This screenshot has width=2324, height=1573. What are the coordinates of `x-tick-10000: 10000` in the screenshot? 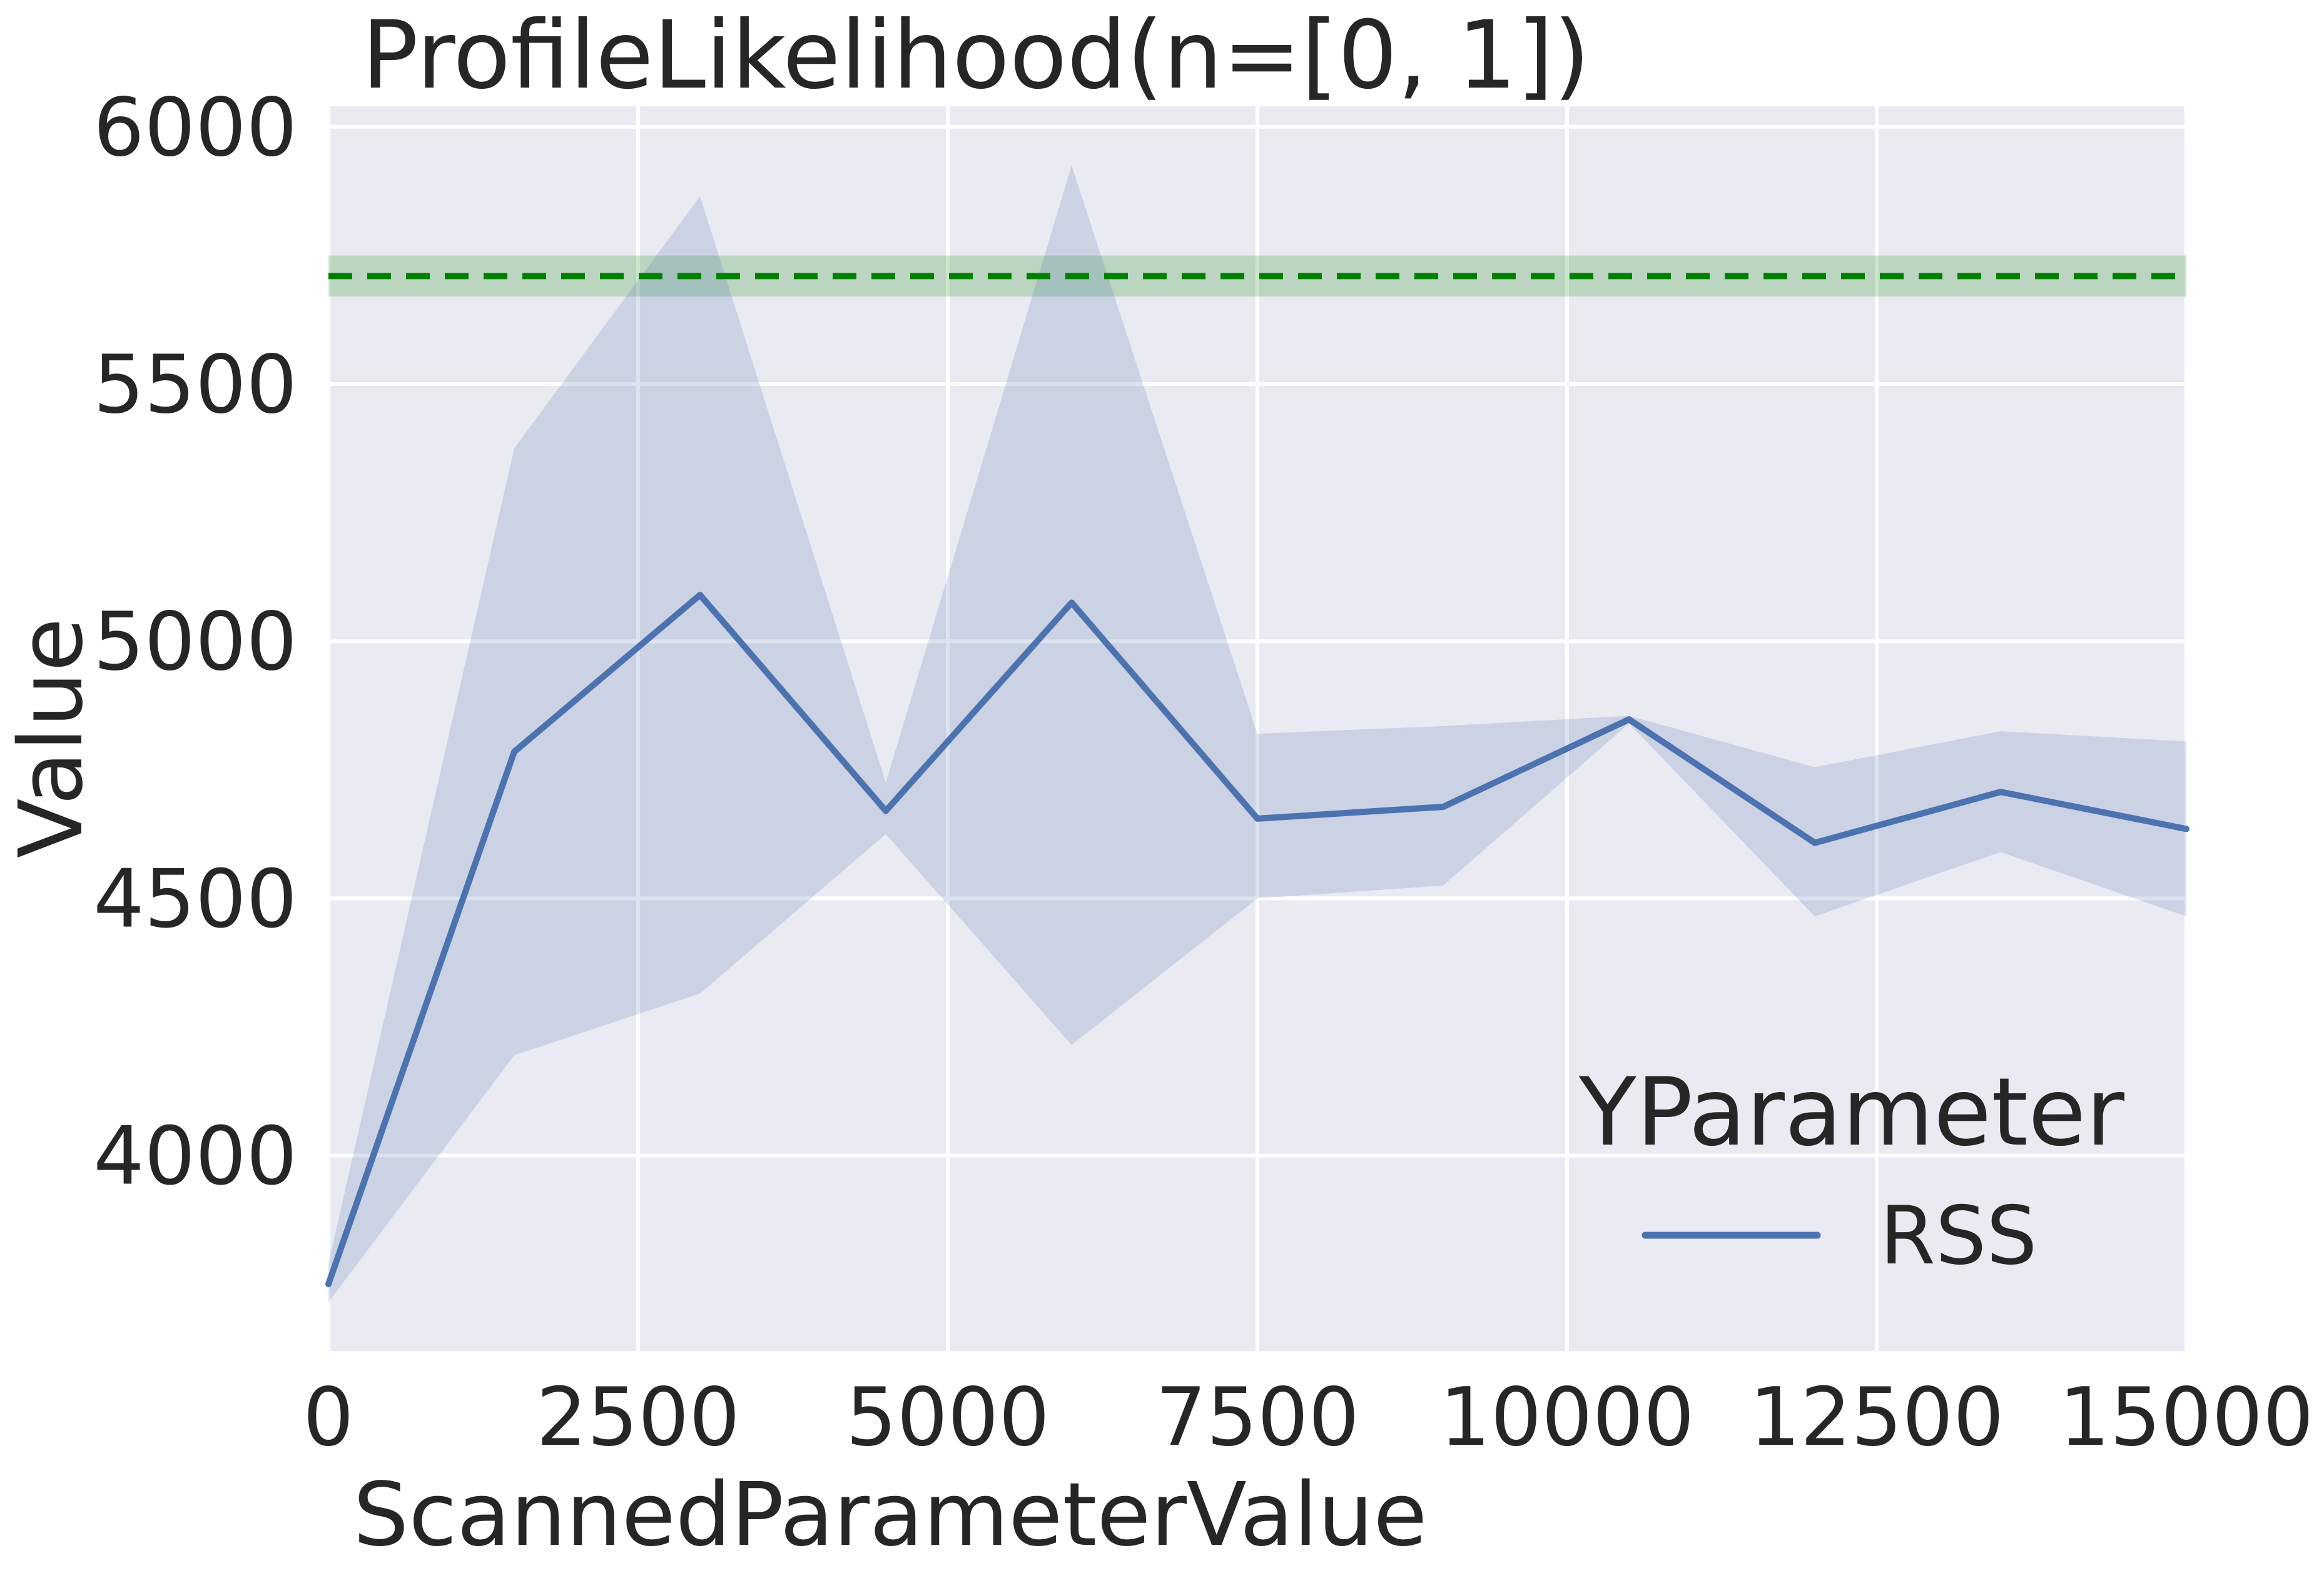 It's located at (1566, 1417).